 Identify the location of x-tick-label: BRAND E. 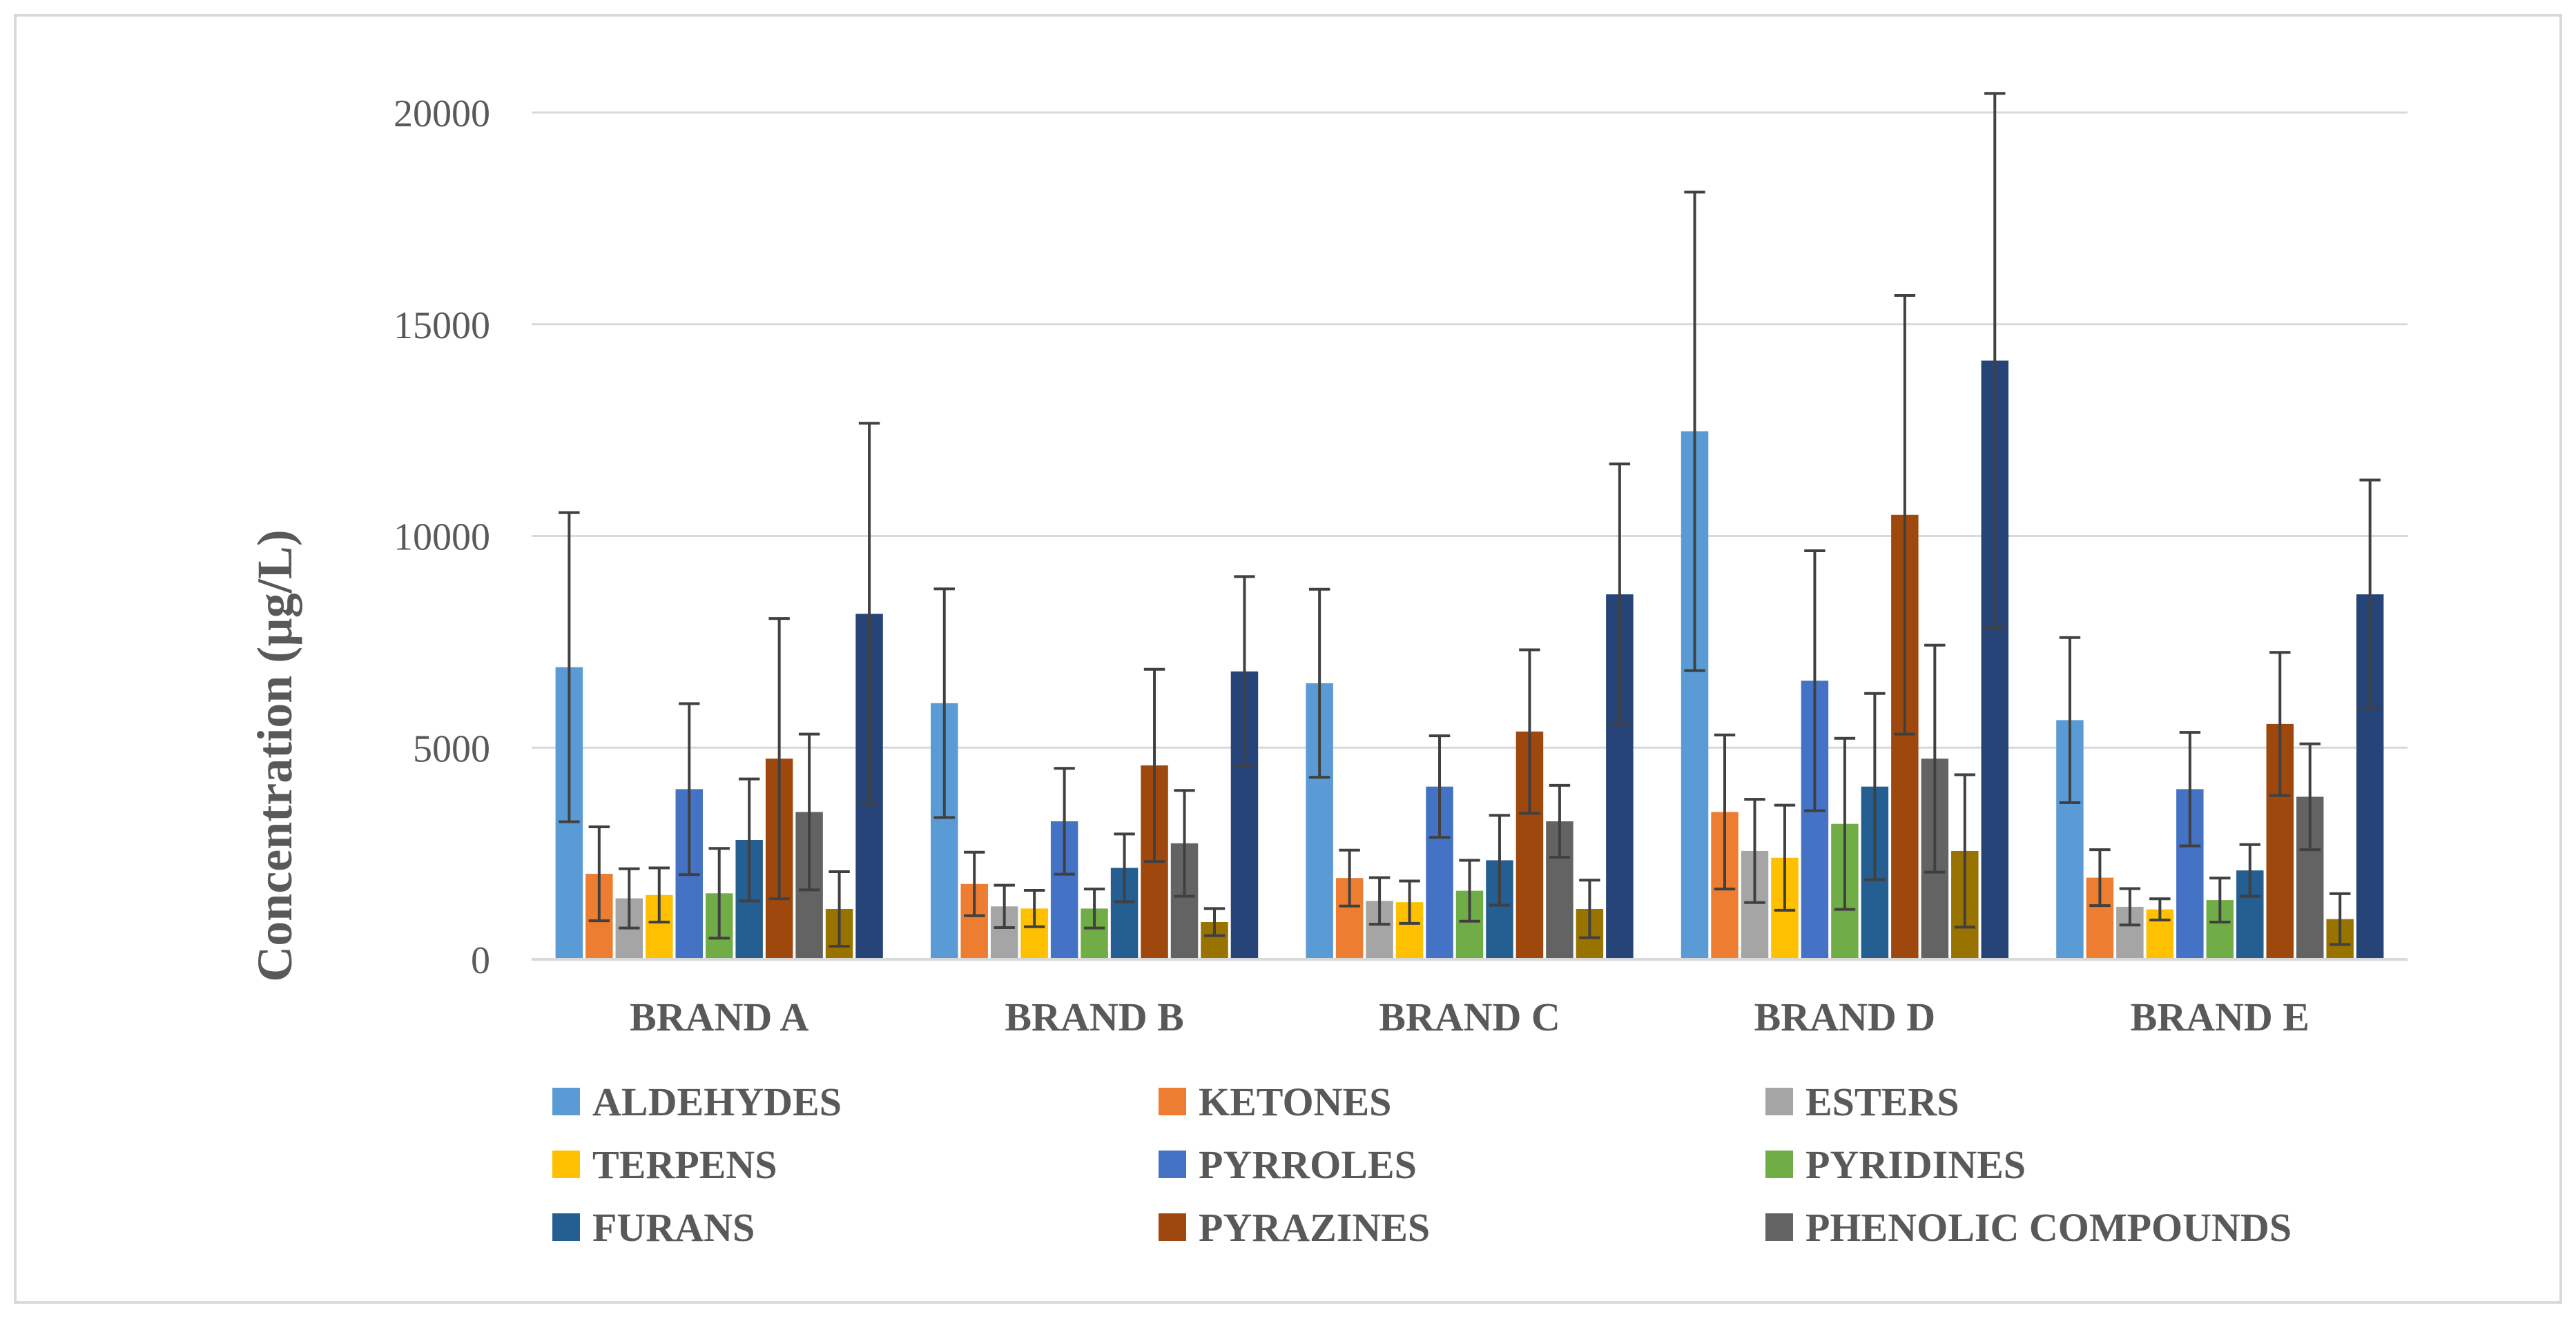
(2220, 1017).